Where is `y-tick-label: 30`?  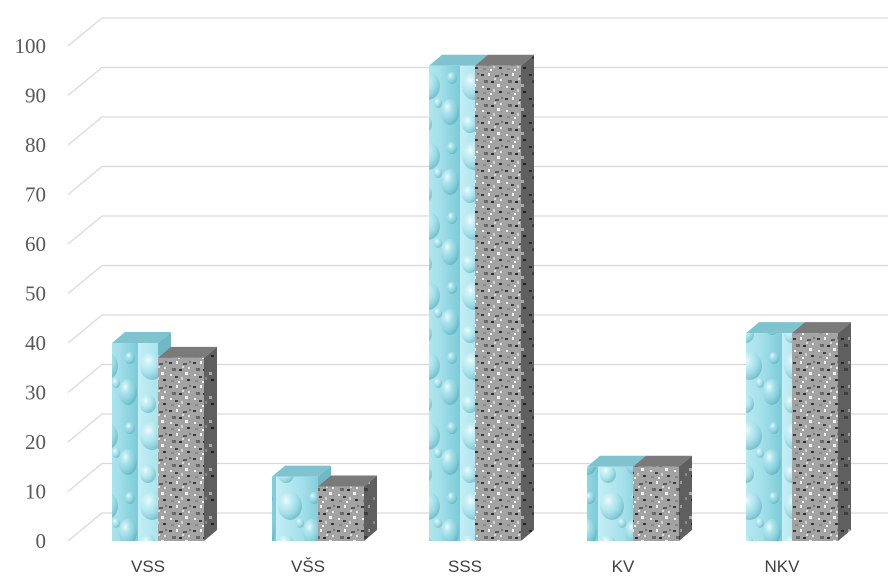 y-tick-label: 30 is located at coordinates (35, 393).